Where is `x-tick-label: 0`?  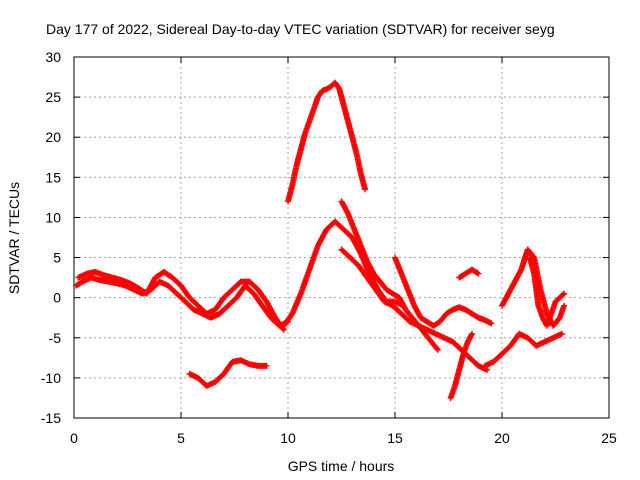
x-tick-label: 0 is located at coordinates (74, 438).